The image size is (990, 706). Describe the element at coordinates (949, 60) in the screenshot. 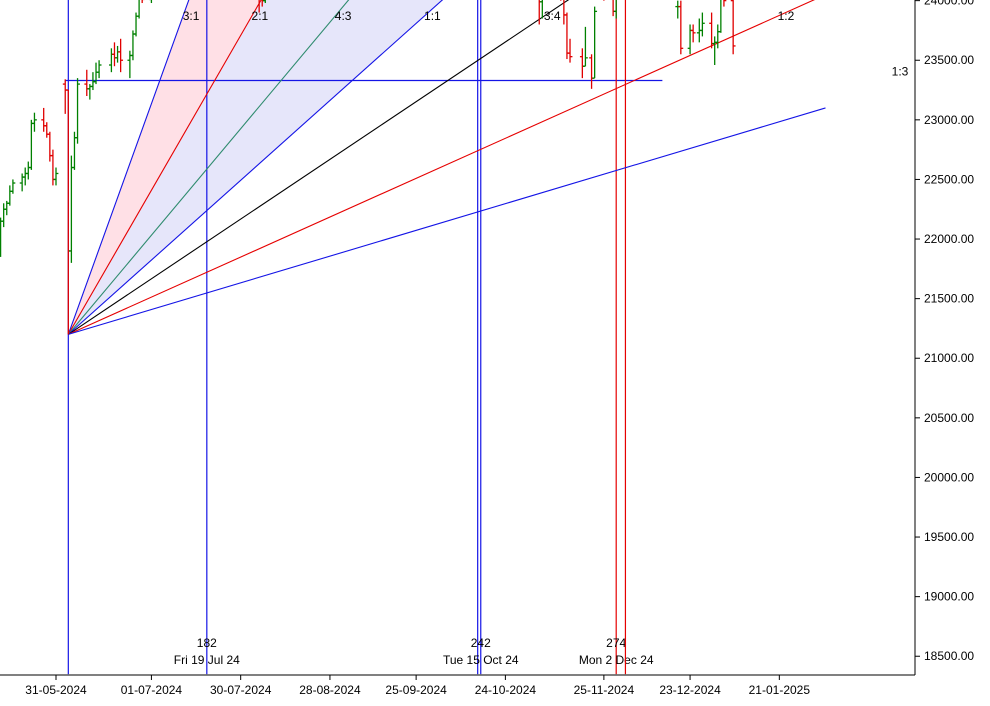

I see `y-tick-label: 23500.00` at that location.